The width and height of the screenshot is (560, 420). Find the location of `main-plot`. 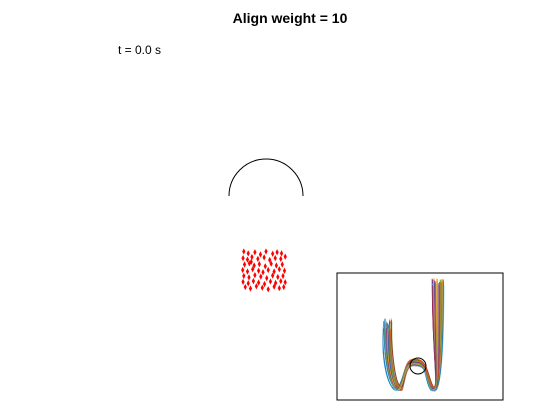

main-plot is located at coordinates (266, 225).